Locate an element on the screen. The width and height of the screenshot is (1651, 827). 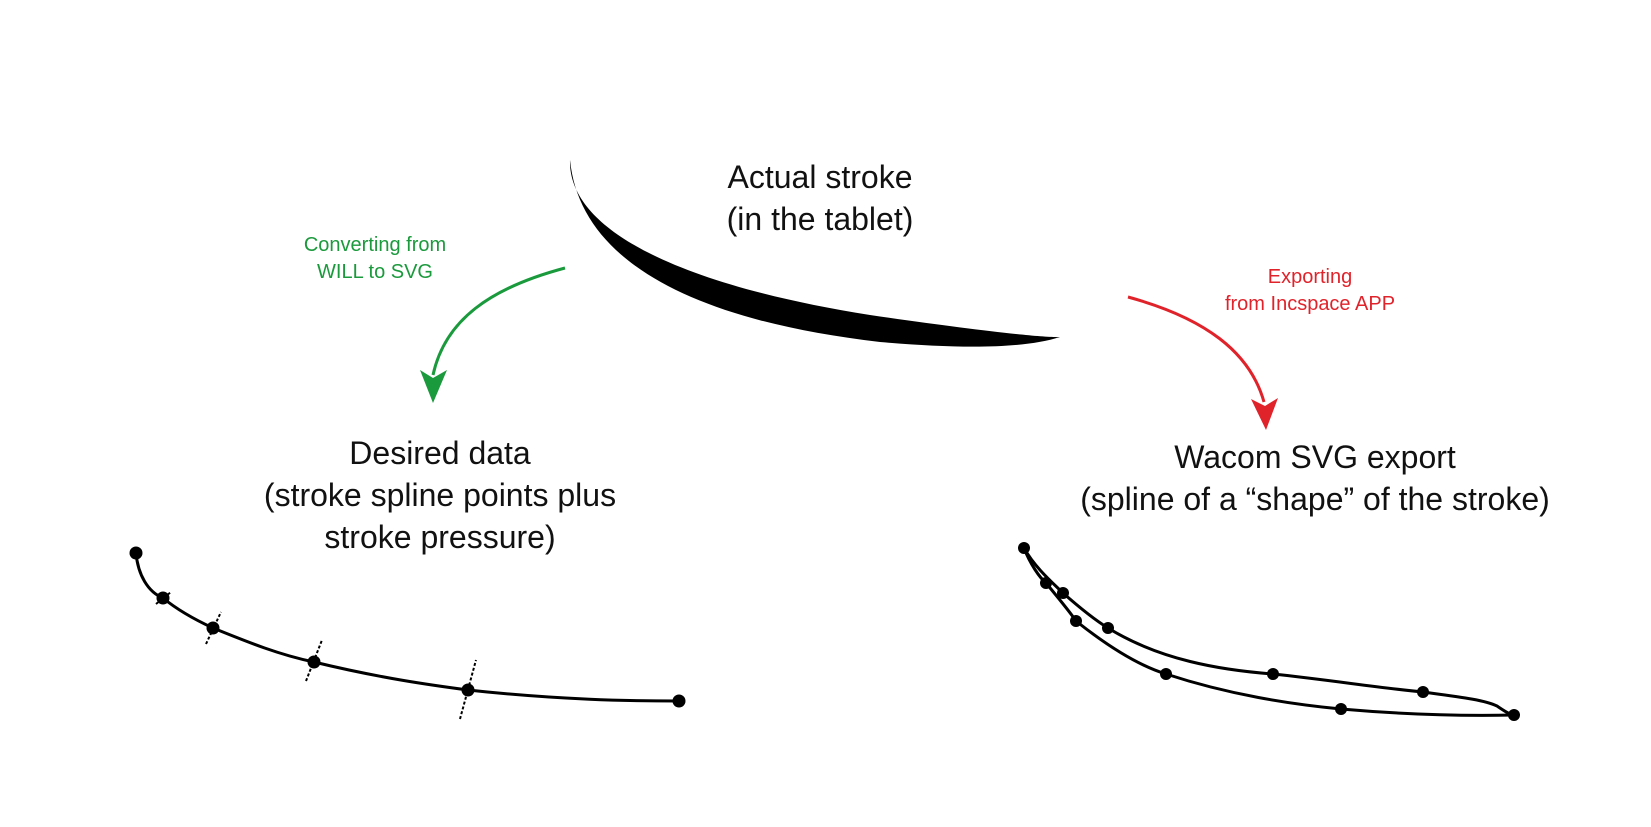
exporting-arrow is located at coordinates (1202, 362).